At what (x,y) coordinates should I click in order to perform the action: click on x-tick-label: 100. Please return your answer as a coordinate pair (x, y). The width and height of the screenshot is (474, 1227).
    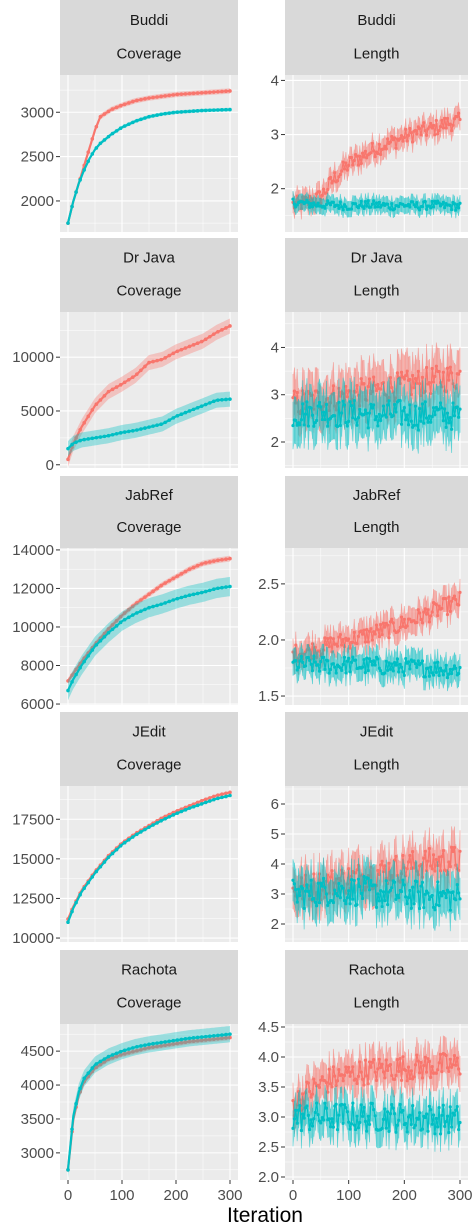
    Looking at the image, I should click on (121, 1195).